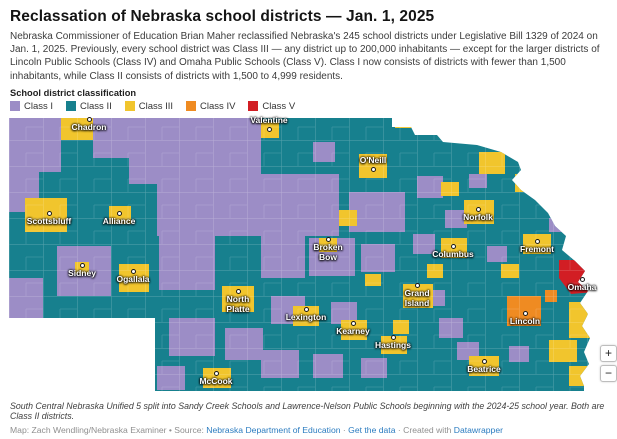  I want to click on legend-items: Class I Class II Class III Class IV Class V, so click(308, 106).